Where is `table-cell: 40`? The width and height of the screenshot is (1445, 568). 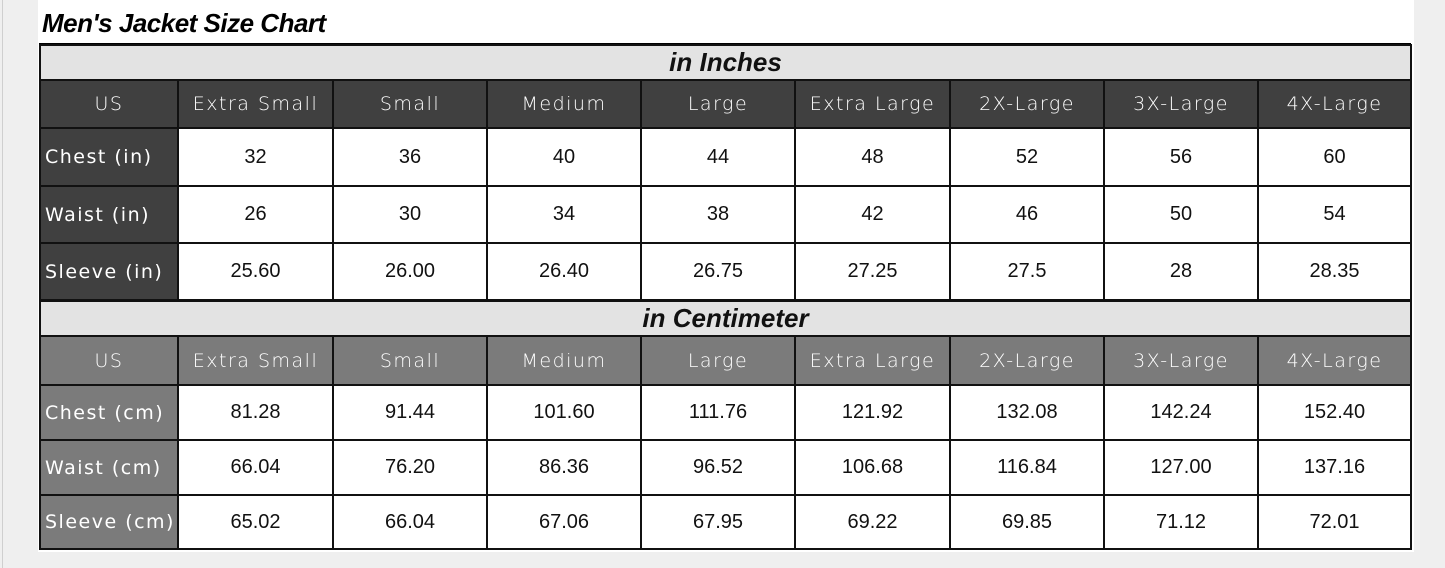
table-cell: 40 is located at coordinates (564, 157).